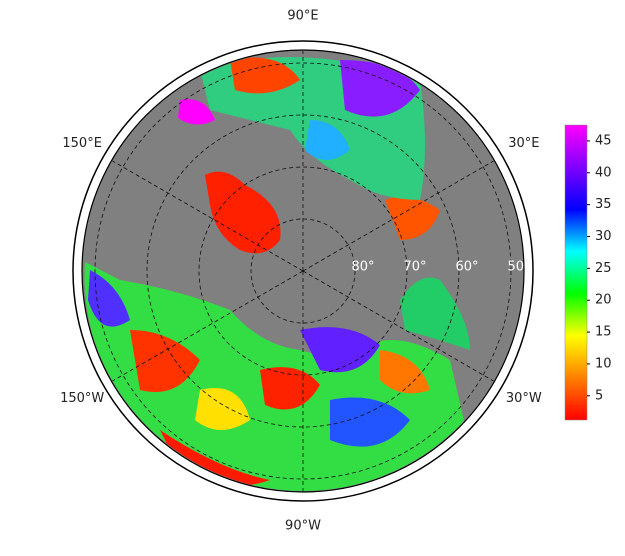 This screenshot has height=556, width=625. I want to click on parallel, so click(303, 271).